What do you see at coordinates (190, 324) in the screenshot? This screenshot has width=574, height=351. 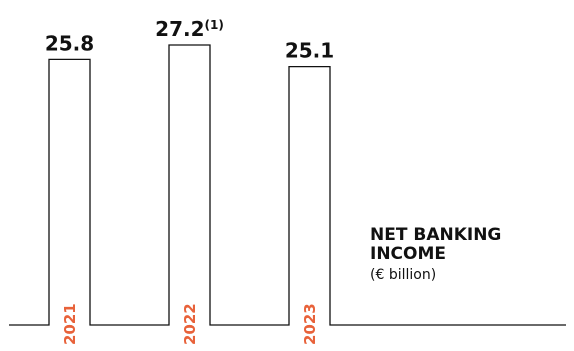 I see `category-label-2022: 2022` at bounding box center [190, 324].